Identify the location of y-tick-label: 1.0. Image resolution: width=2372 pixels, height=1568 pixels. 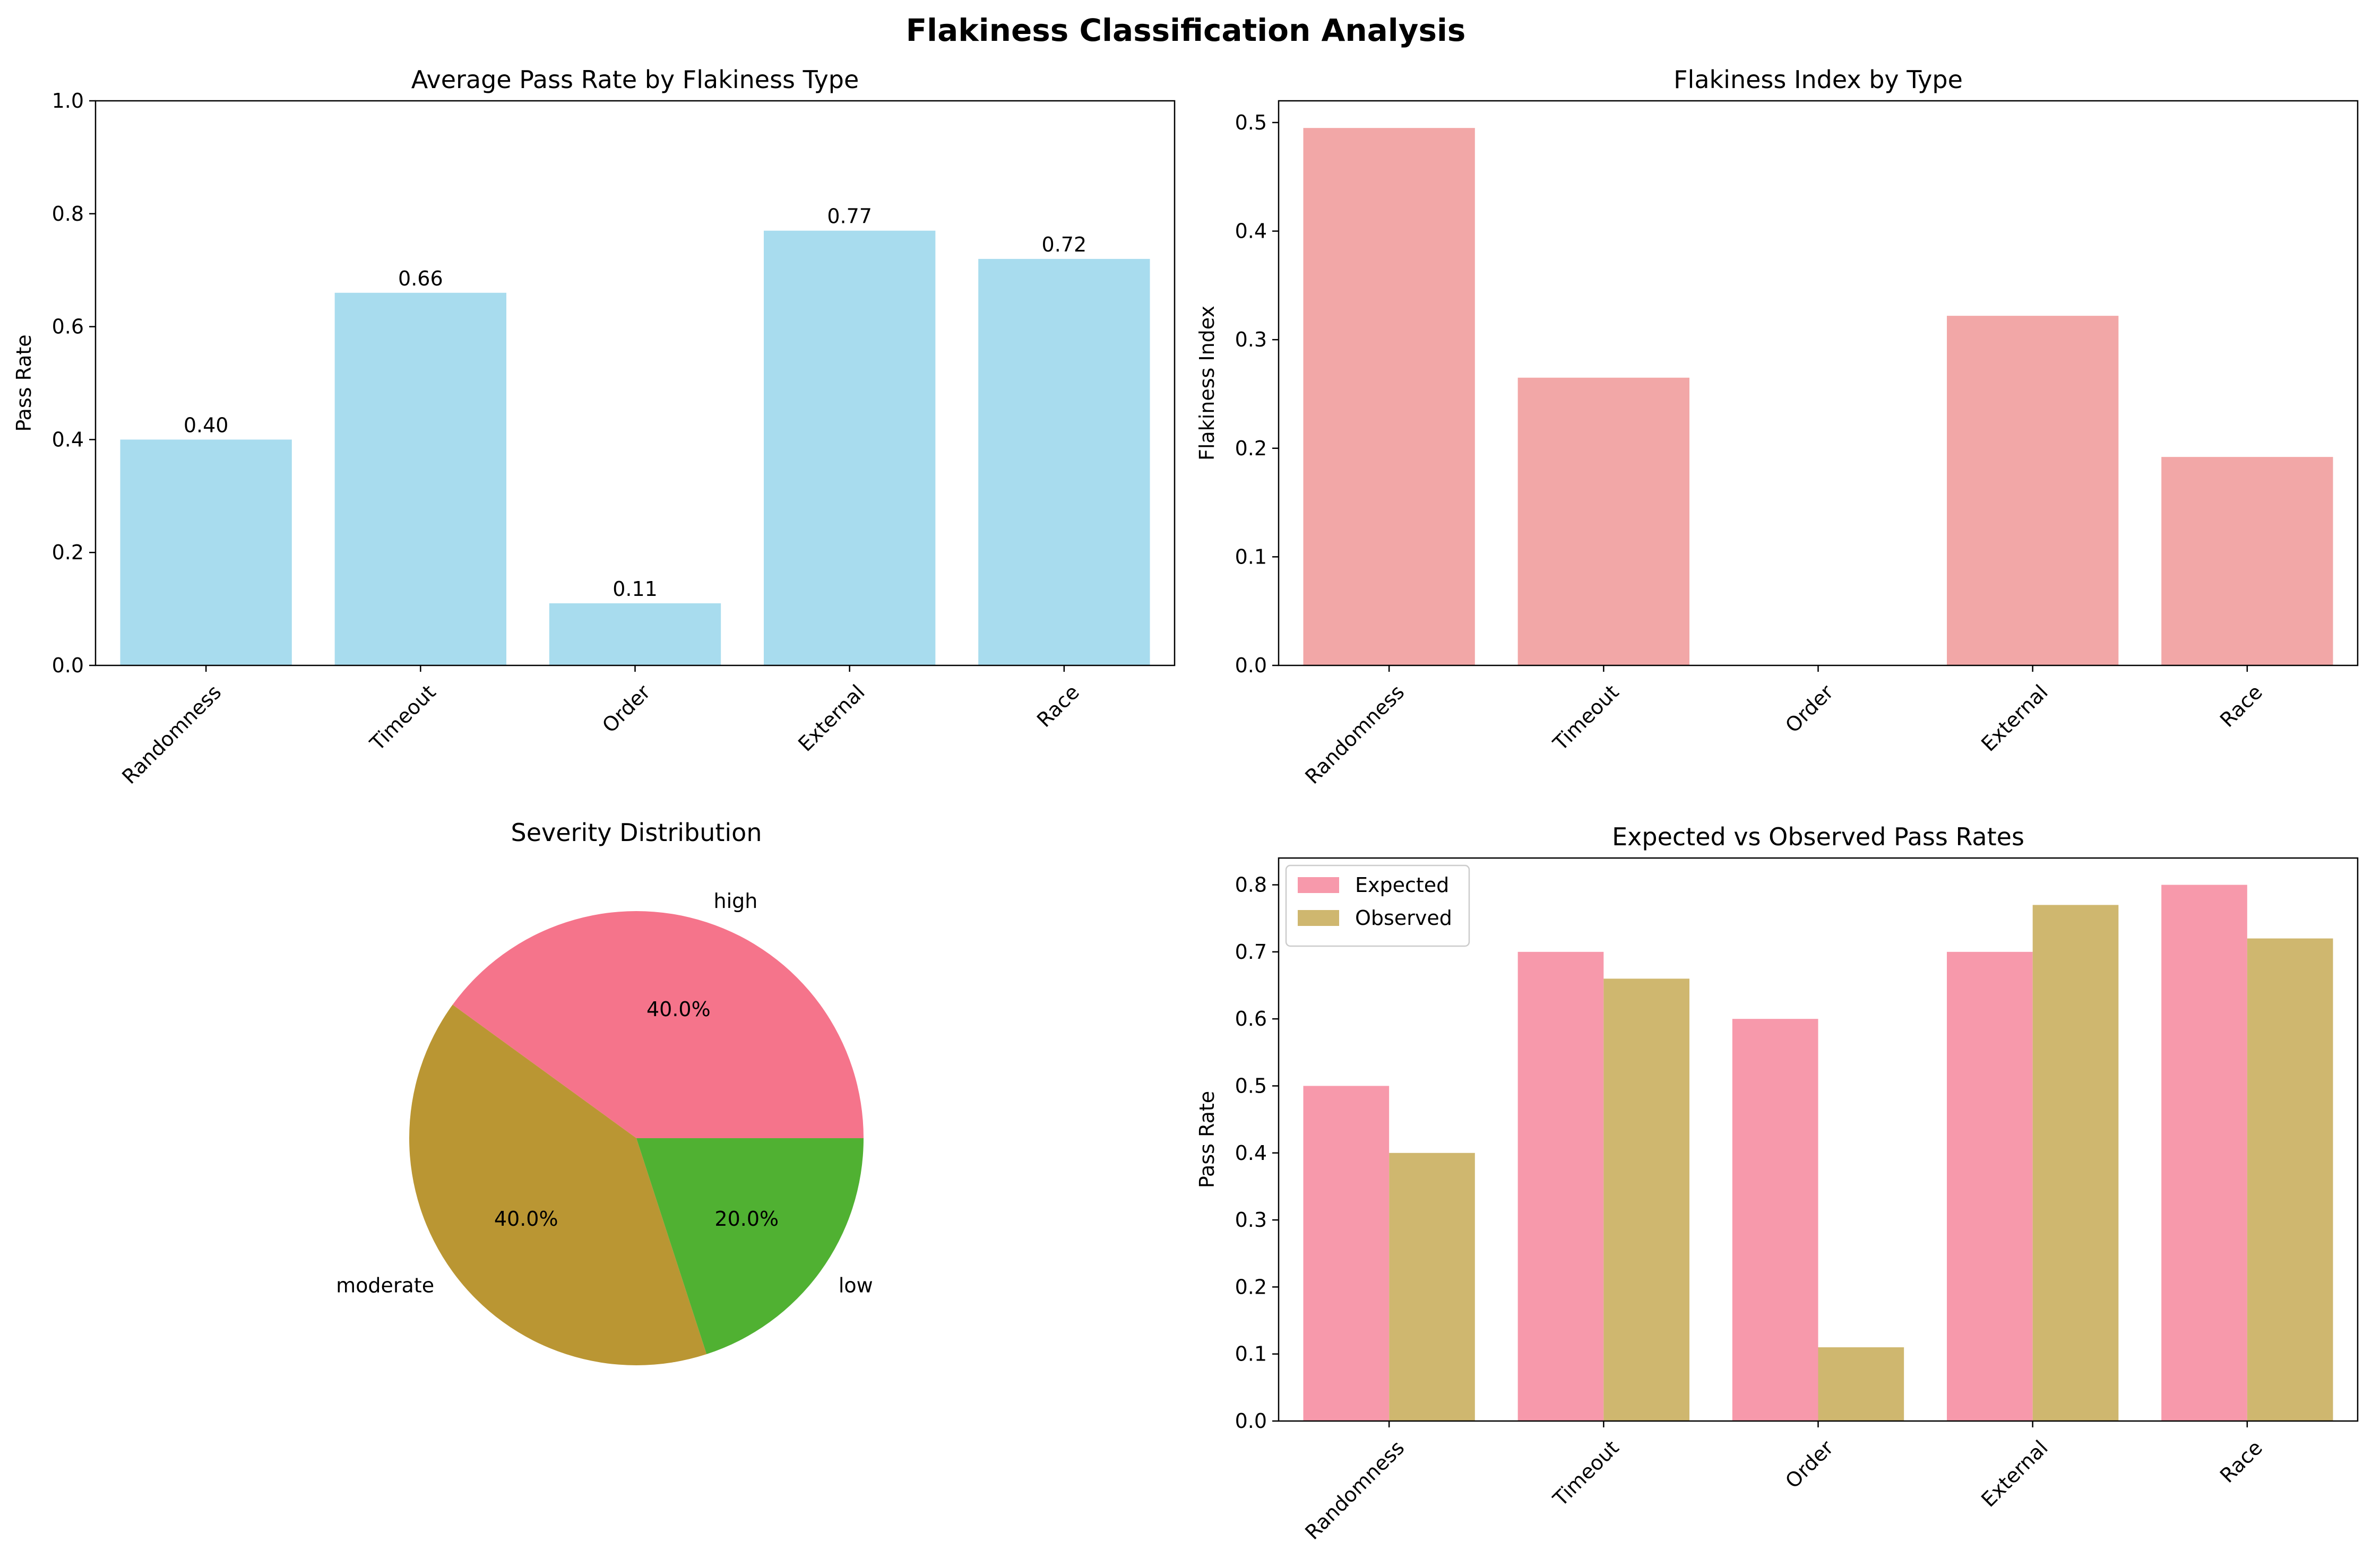
(68, 100).